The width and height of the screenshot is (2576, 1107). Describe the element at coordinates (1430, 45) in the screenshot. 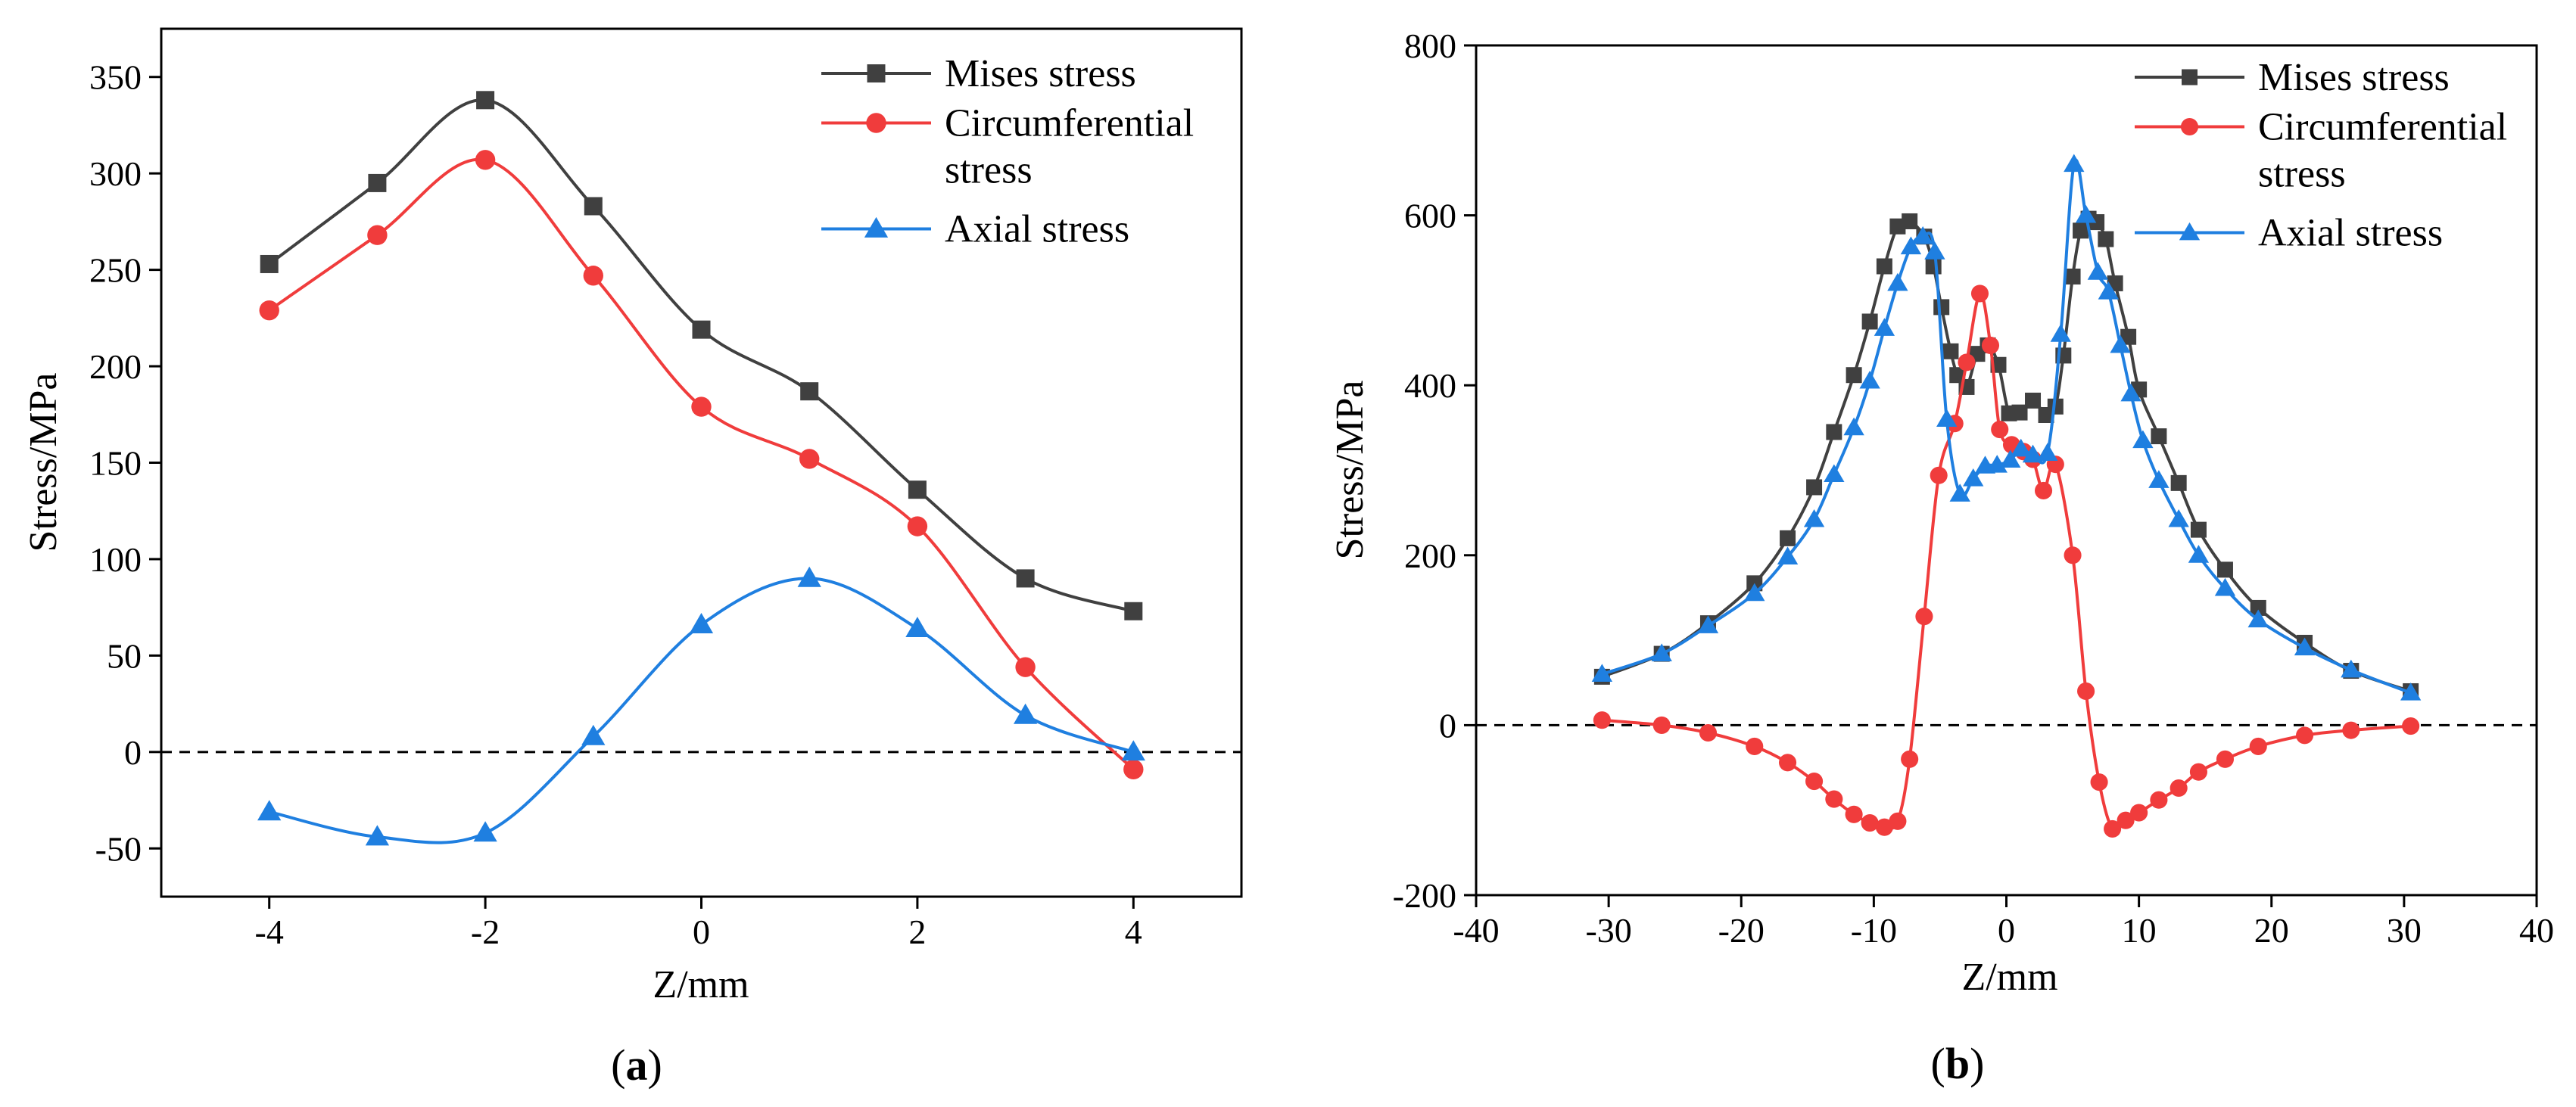

I see `y-tick-label: 800` at that location.